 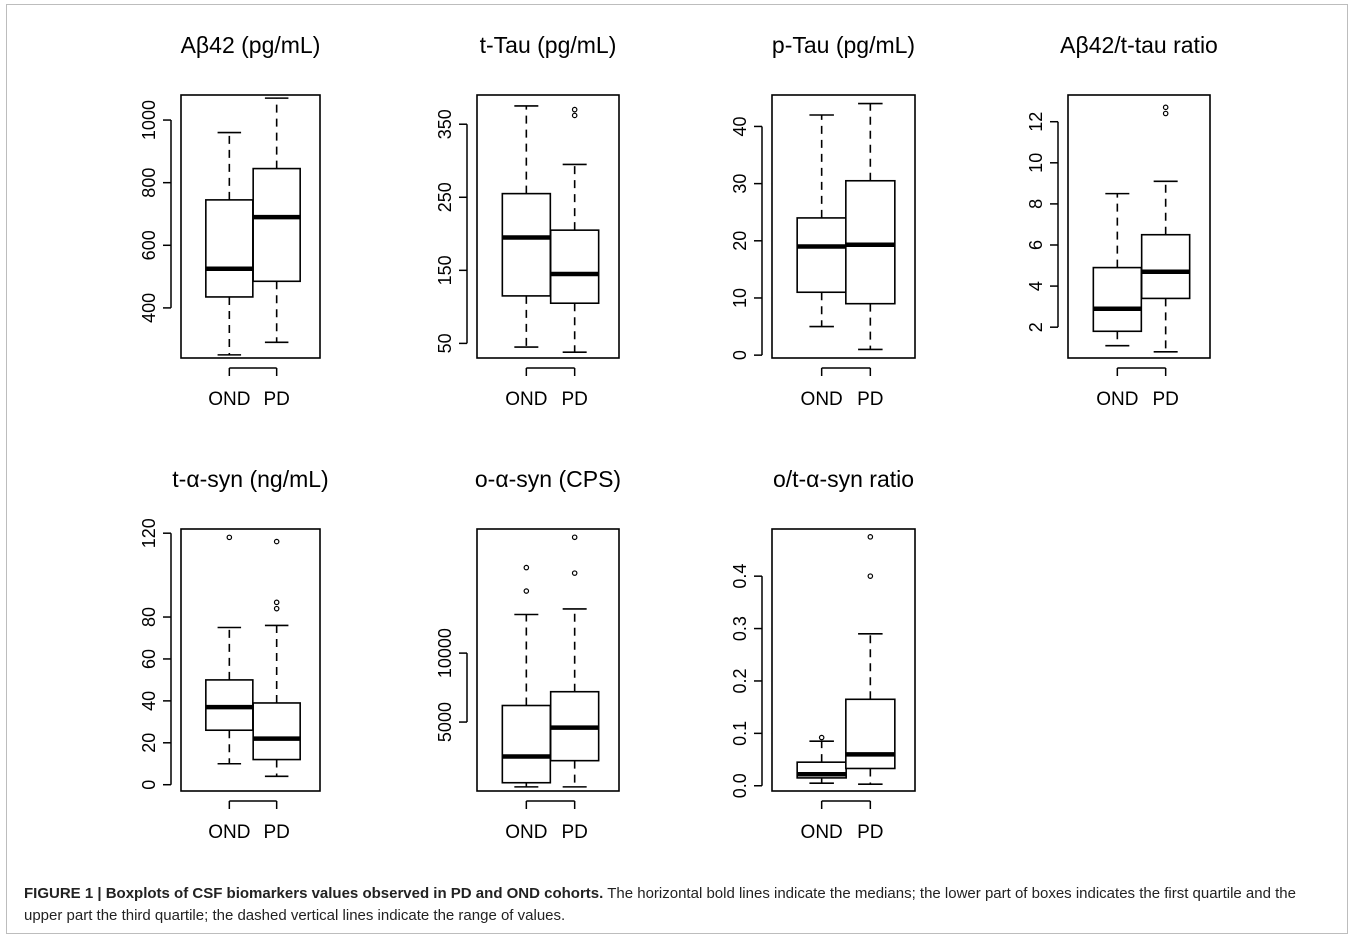 What do you see at coordinates (740, 576) in the screenshot?
I see `y-tick-label: 0.4` at bounding box center [740, 576].